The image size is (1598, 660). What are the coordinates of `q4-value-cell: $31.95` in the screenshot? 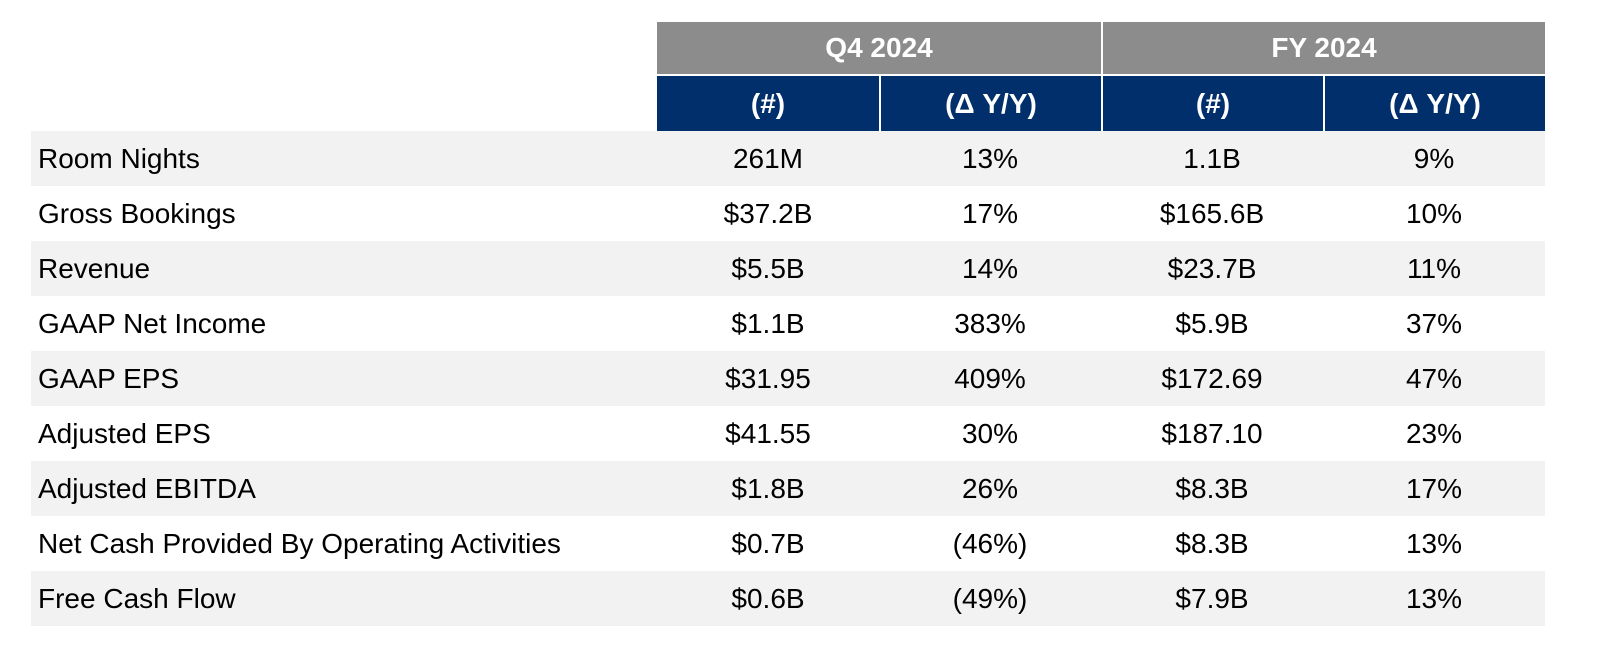 It's located at (768, 378).